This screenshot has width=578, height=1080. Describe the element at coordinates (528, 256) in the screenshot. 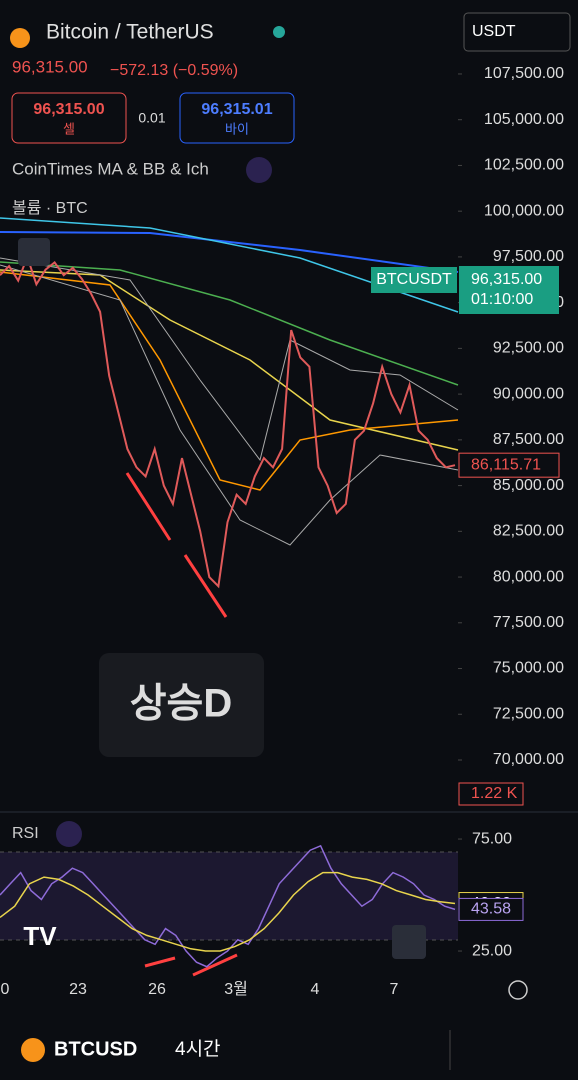

I see `y-tick-label: 97,500.00` at that location.